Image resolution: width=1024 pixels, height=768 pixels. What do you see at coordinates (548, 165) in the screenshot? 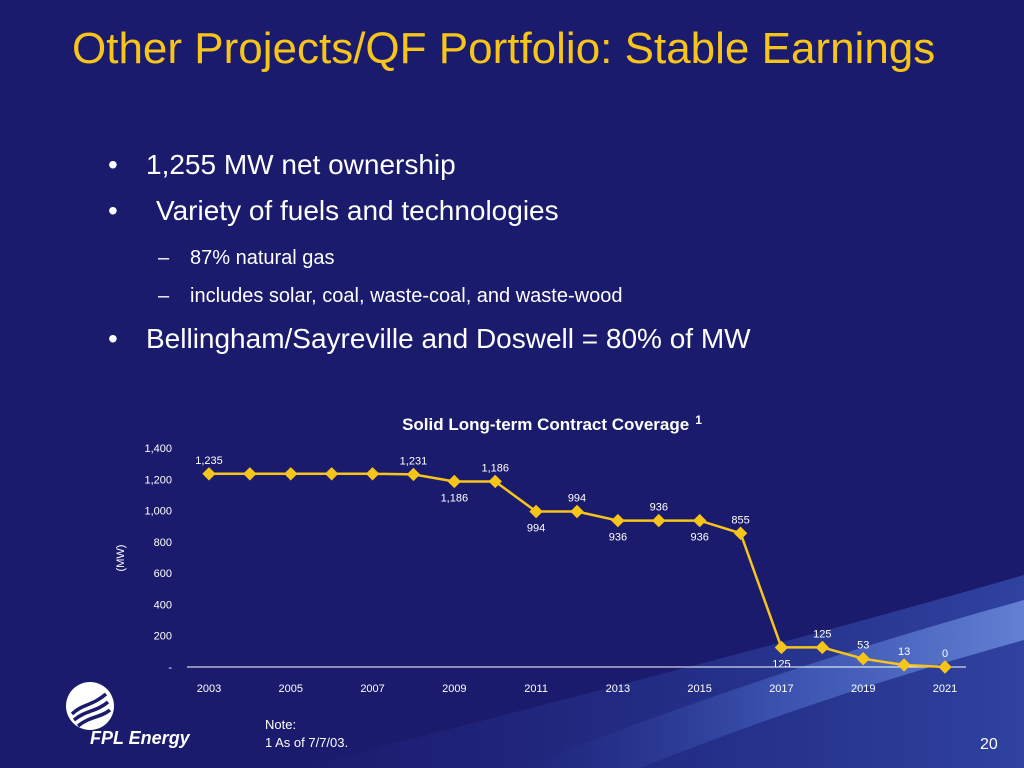
I see `bullet-item: 1,255 MW net ownership` at bounding box center [548, 165].